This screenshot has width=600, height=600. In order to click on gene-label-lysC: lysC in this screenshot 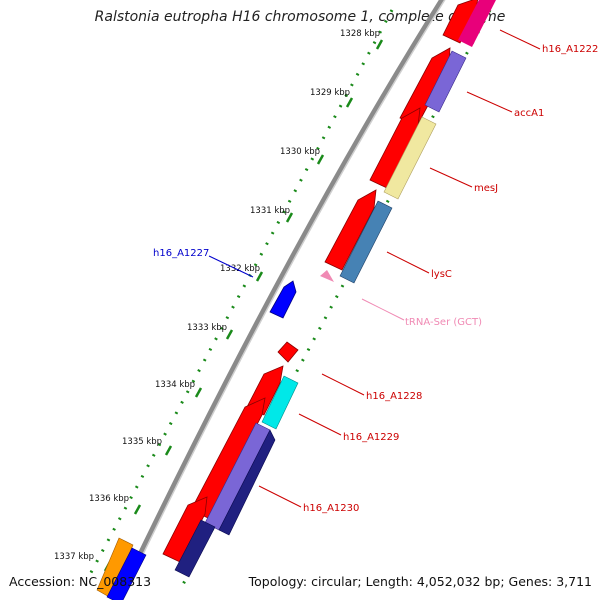, I will do `click(441, 274)`.